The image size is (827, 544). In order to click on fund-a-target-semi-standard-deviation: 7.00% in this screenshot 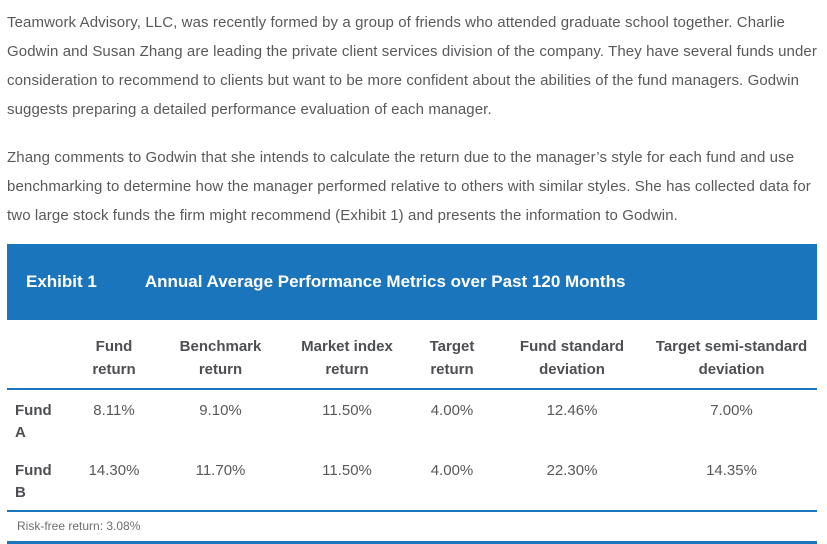, I will do `click(731, 410)`.